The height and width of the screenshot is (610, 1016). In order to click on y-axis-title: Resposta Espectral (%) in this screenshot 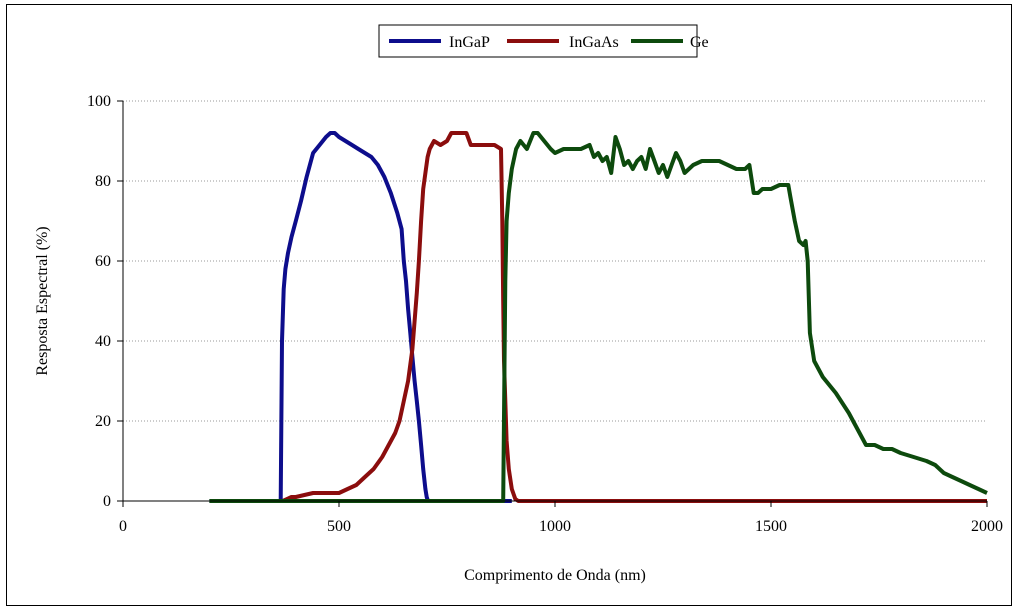, I will do `click(42, 300)`.